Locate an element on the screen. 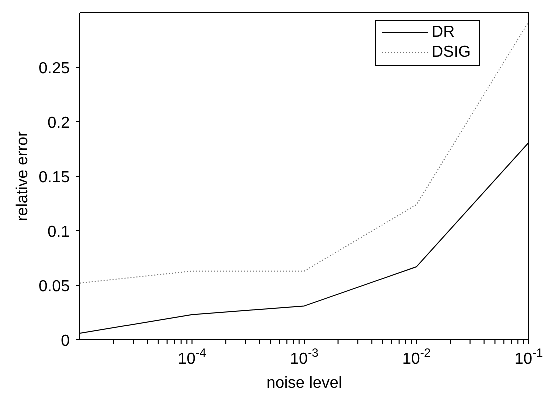 This screenshot has height=405, width=552. y-tick-label: 0.15 is located at coordinates (54, 178).